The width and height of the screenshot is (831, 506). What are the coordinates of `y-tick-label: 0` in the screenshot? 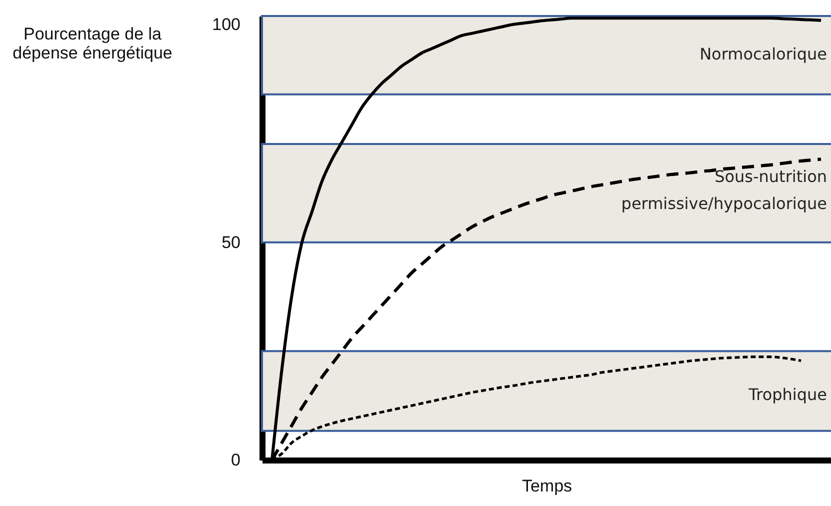 It's located at (235, 460).